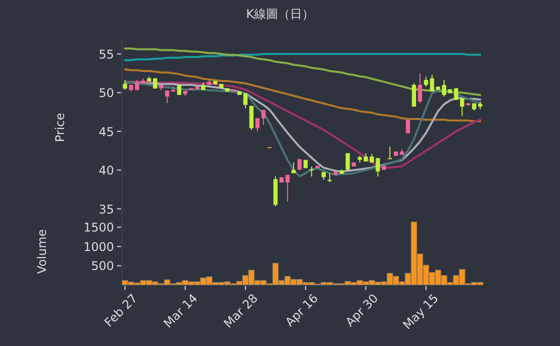 The height and width of the screenshot is (346, 560). I want to click on y-tick-label: 50, so click(106, 93).